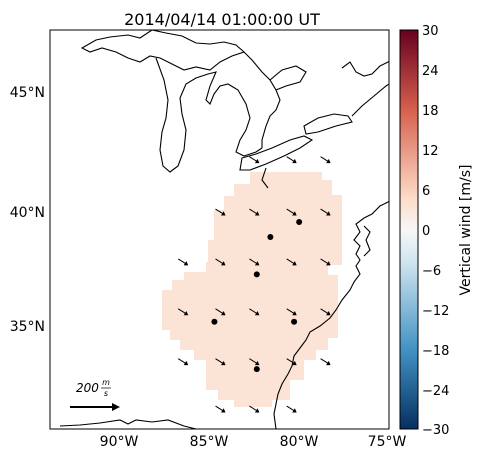  I want to click on lake-superior-outline, so click(163, 50).